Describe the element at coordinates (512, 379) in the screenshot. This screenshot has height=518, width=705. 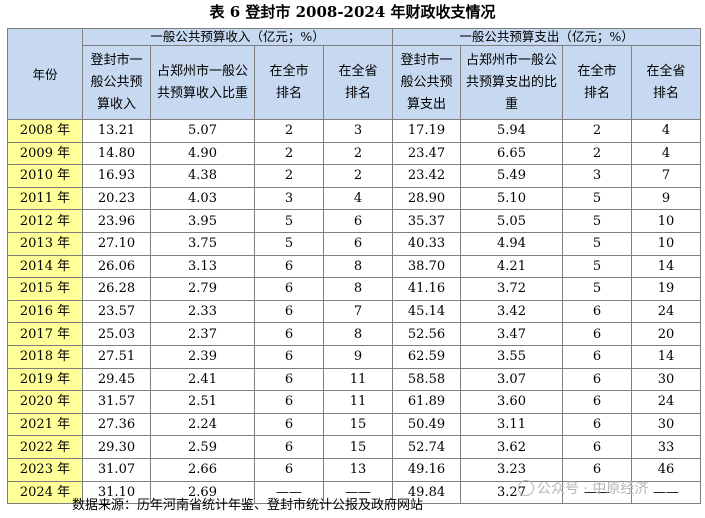
I see `value-cell: 3.07` at that location.